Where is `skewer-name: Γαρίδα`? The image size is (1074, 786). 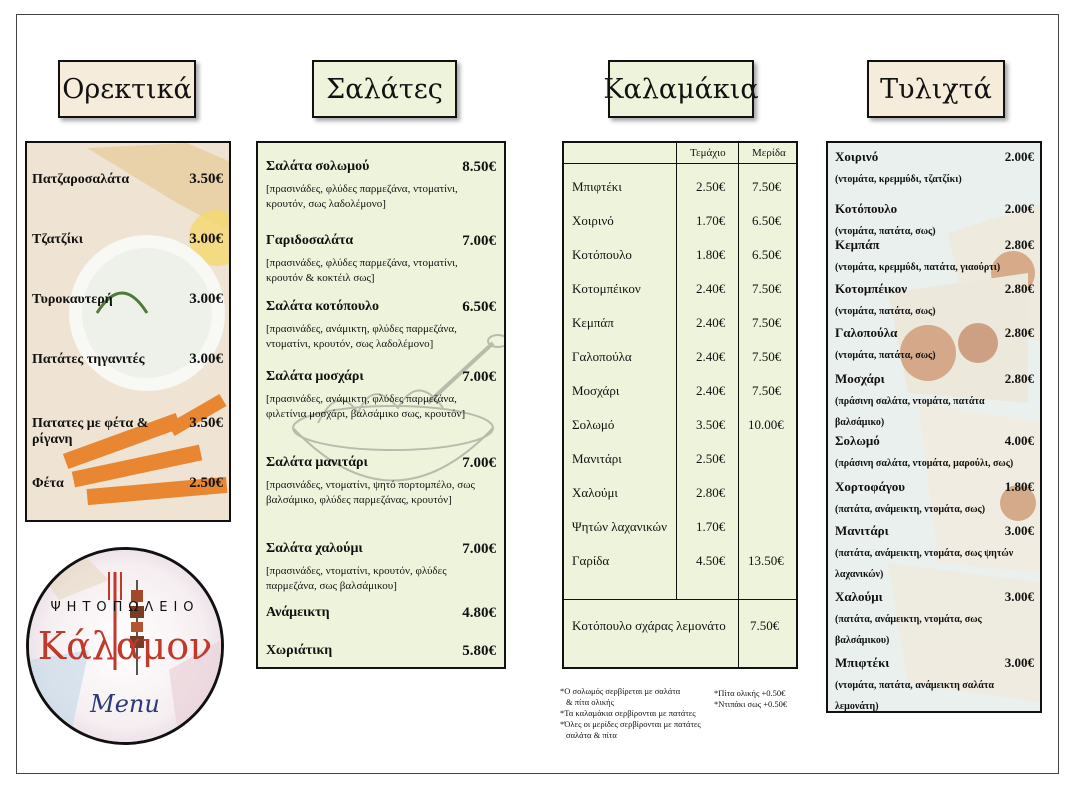 skewer-name: Γαρίδα is located at coordinates (591, 560).